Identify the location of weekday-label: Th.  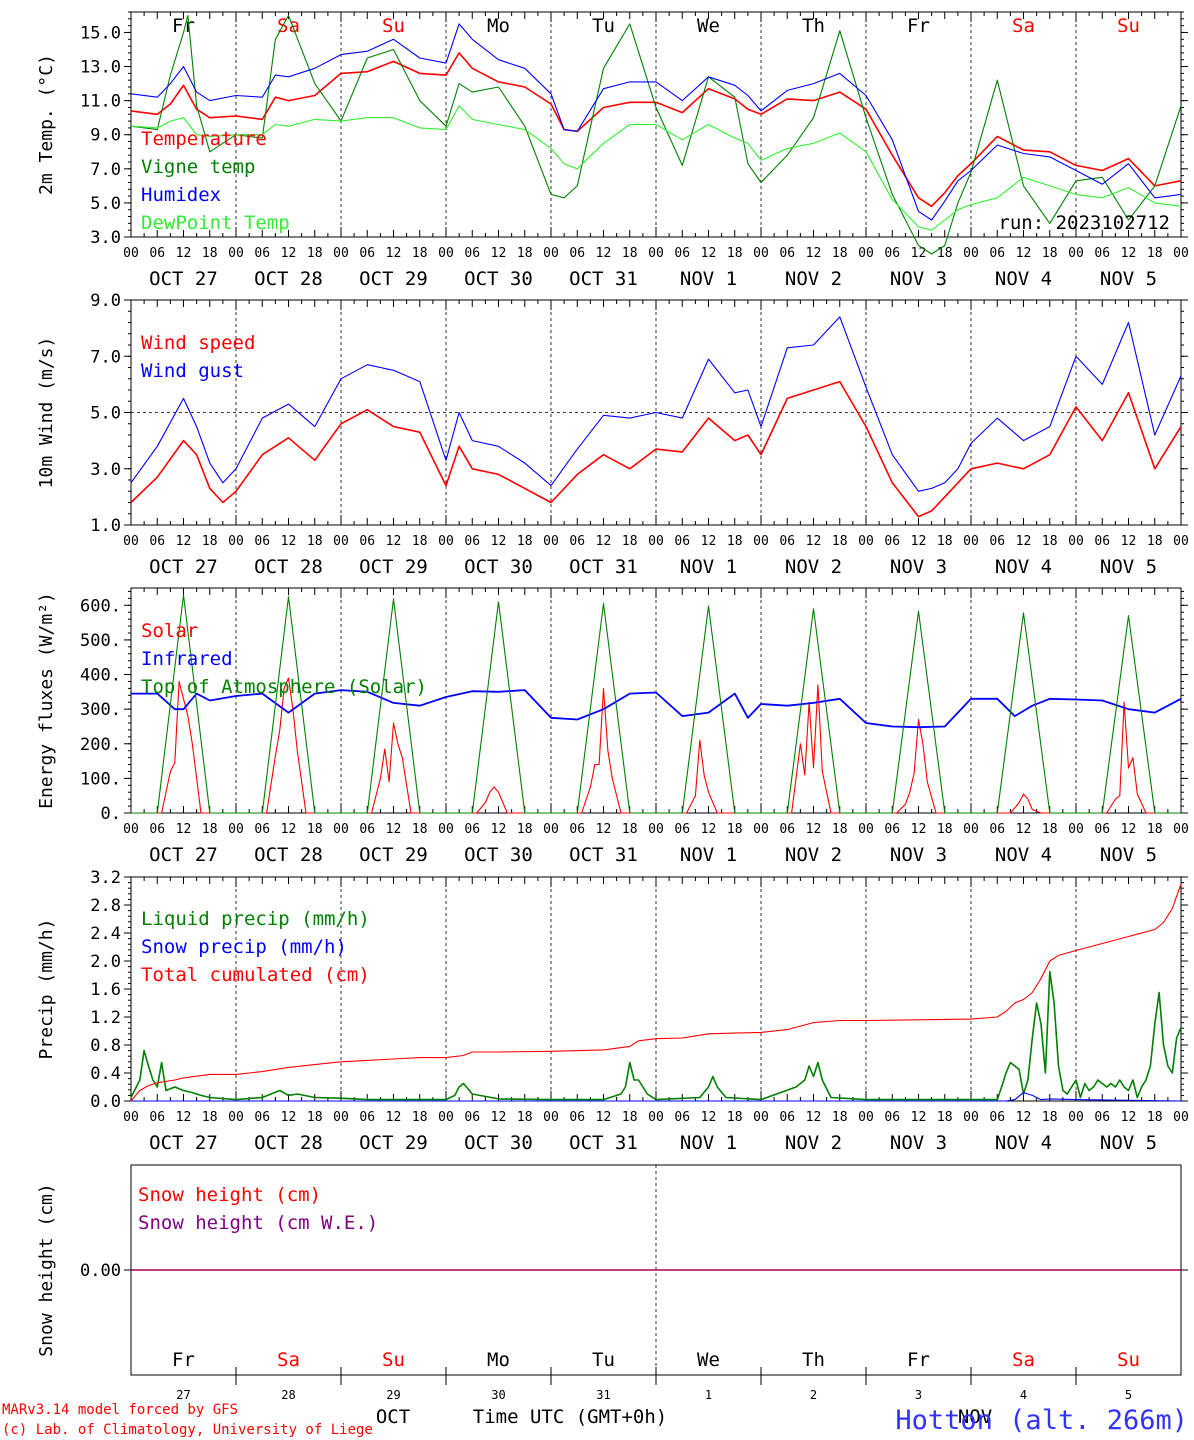
(813, 1360).